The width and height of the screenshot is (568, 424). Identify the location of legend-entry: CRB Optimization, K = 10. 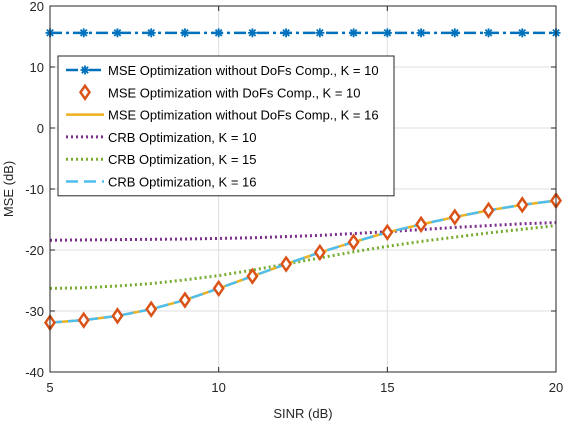
(161, 137).